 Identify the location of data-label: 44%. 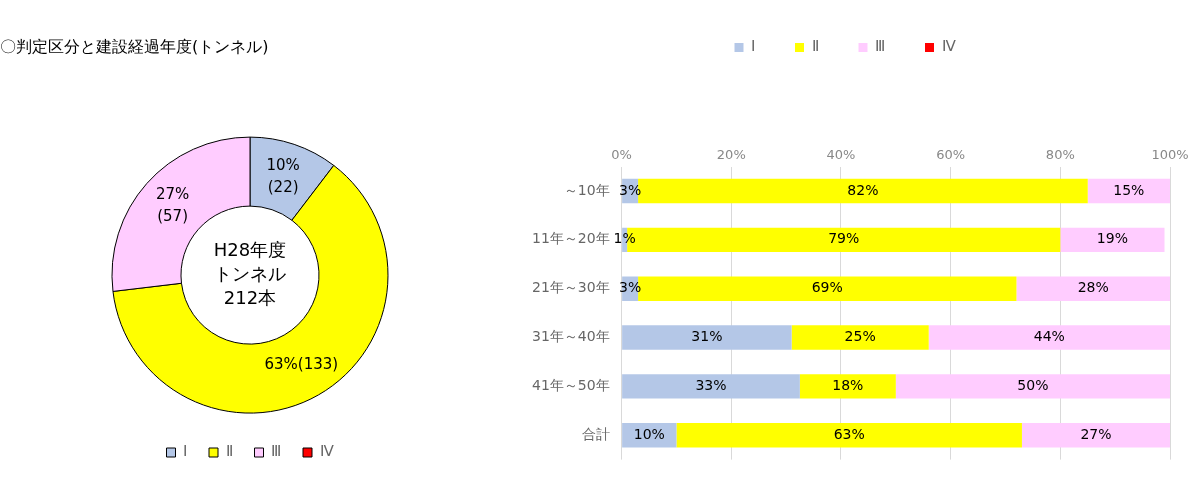
(1049, 336).